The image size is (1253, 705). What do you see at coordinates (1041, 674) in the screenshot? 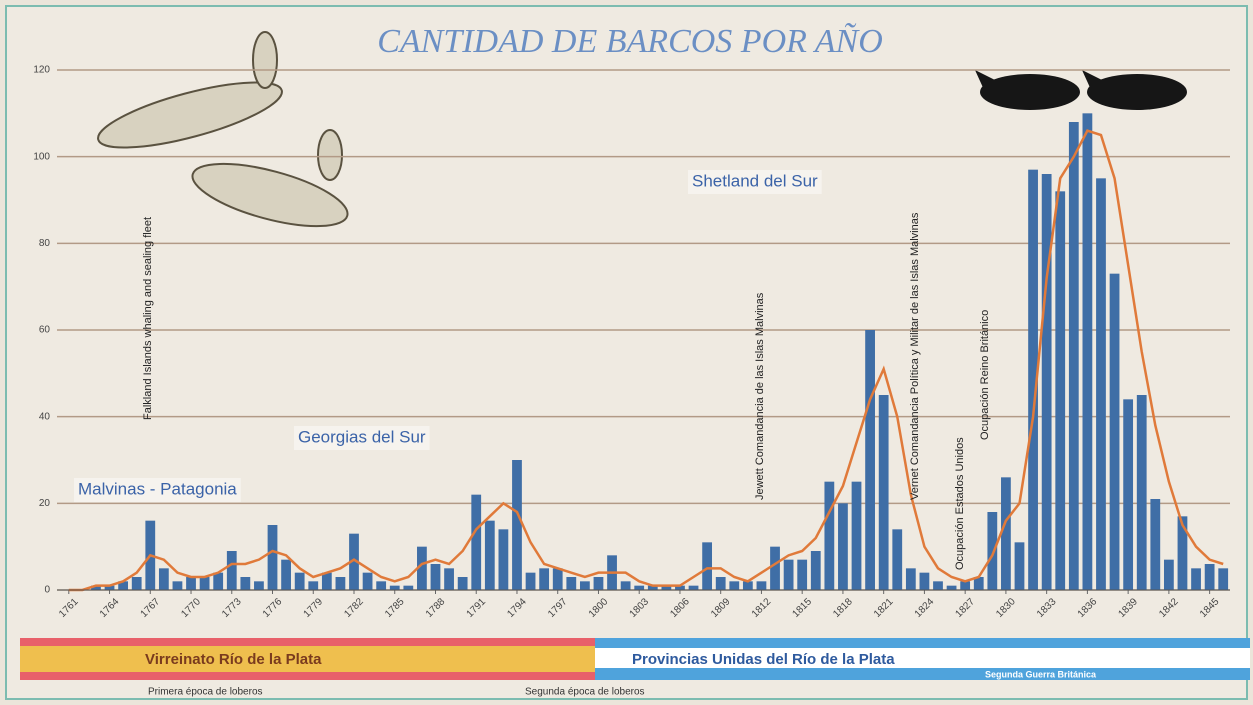
I see `period-label: Segunda Guerra Británica` at bounding box center [1041, 674].